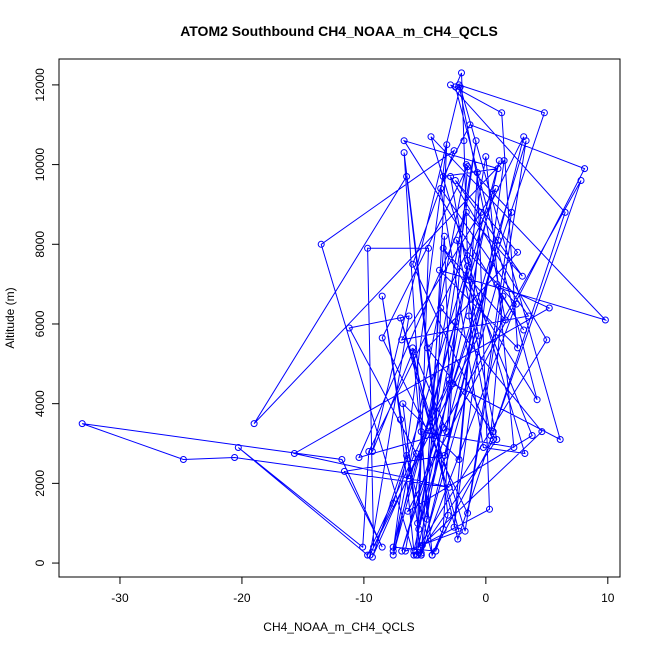 This screenshot has height=650, width=650. Describe the element at coordinates (363, 590) in the screenshot. I see `x-axis: -30 -20 -10 0 10` at that location.